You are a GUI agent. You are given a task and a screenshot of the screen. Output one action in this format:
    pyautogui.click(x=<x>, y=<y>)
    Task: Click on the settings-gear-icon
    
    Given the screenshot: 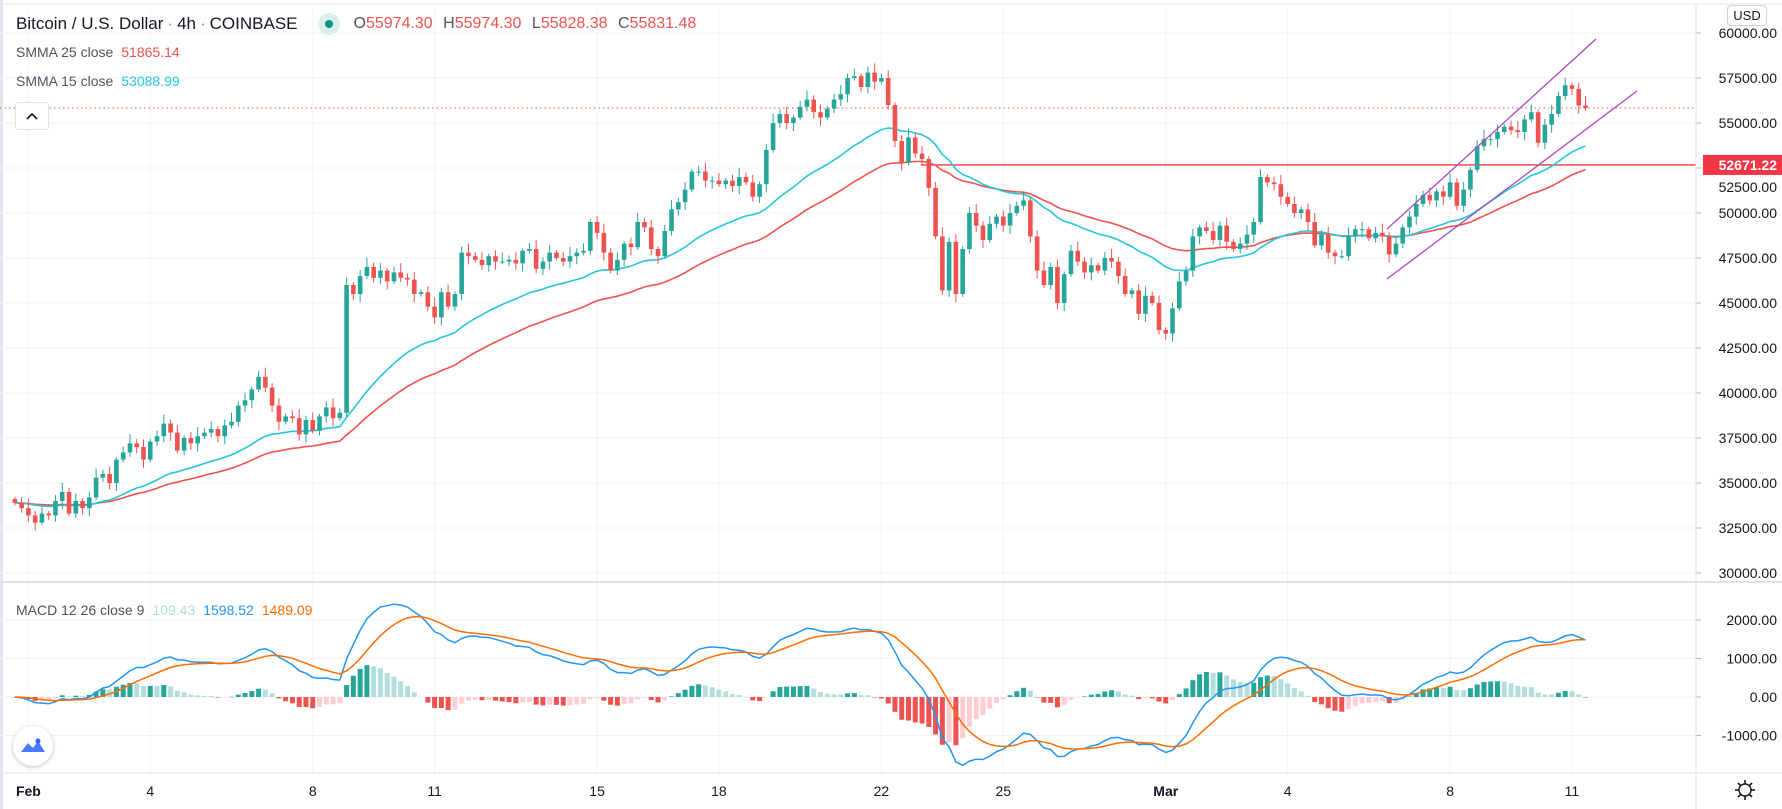 What is the action you would take?
    pyautogui.click(x=1745, y=790)
    